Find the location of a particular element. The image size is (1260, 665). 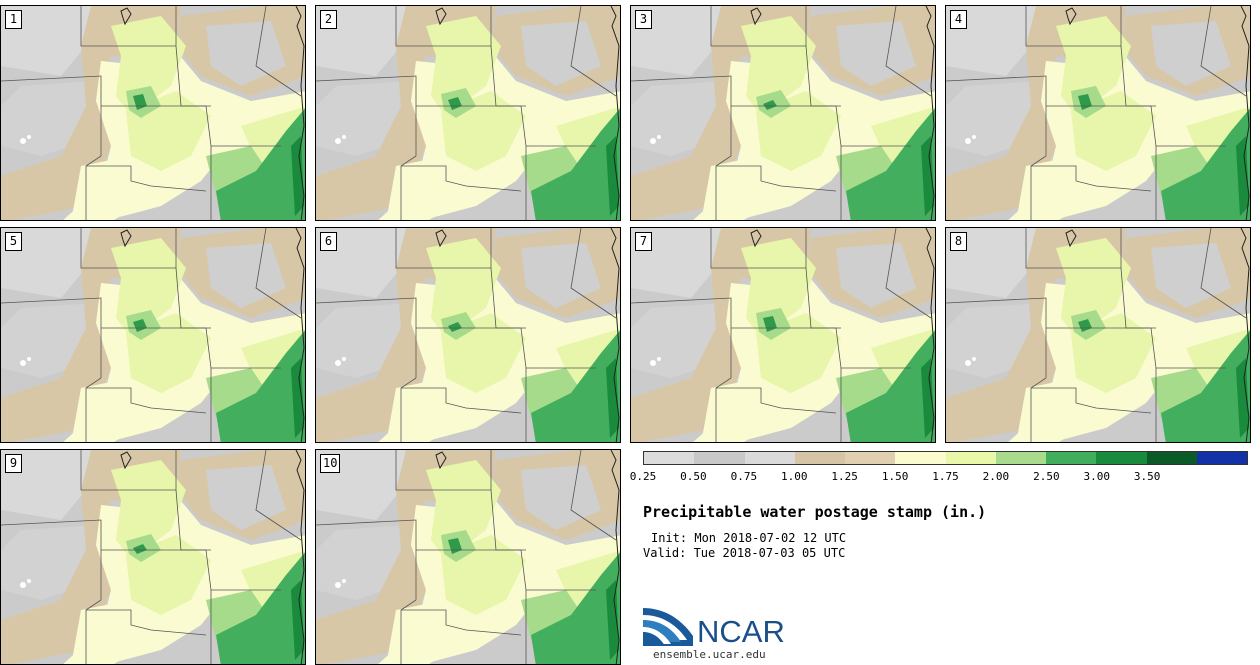

stamp-number-label: 10 is located at coordinates (330, 463).